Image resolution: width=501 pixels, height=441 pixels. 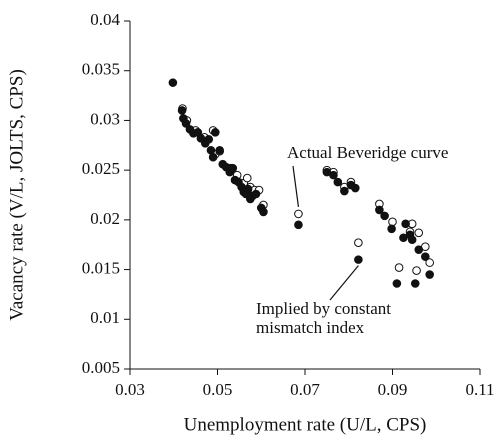 What do you see at coordinates (105, 19) in the screenshot?
I see `y-tick-label: 0.04` at bounding box center [105, 19].